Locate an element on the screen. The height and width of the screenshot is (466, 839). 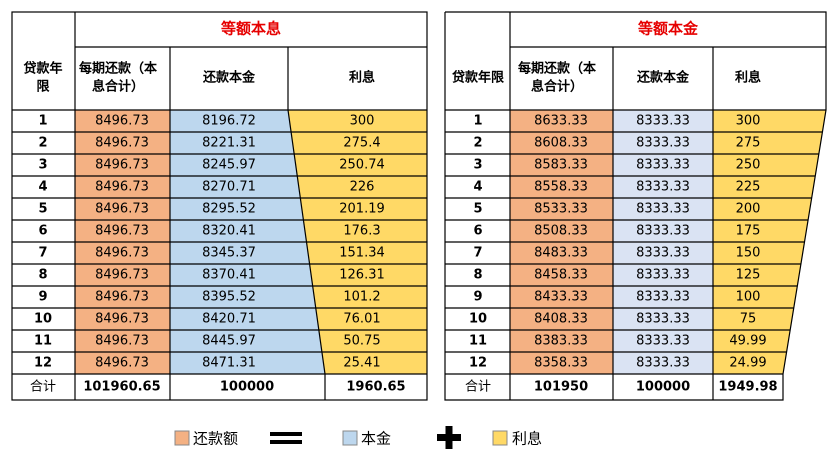
total-cell: 101950 is located at coordinates (561, 387).